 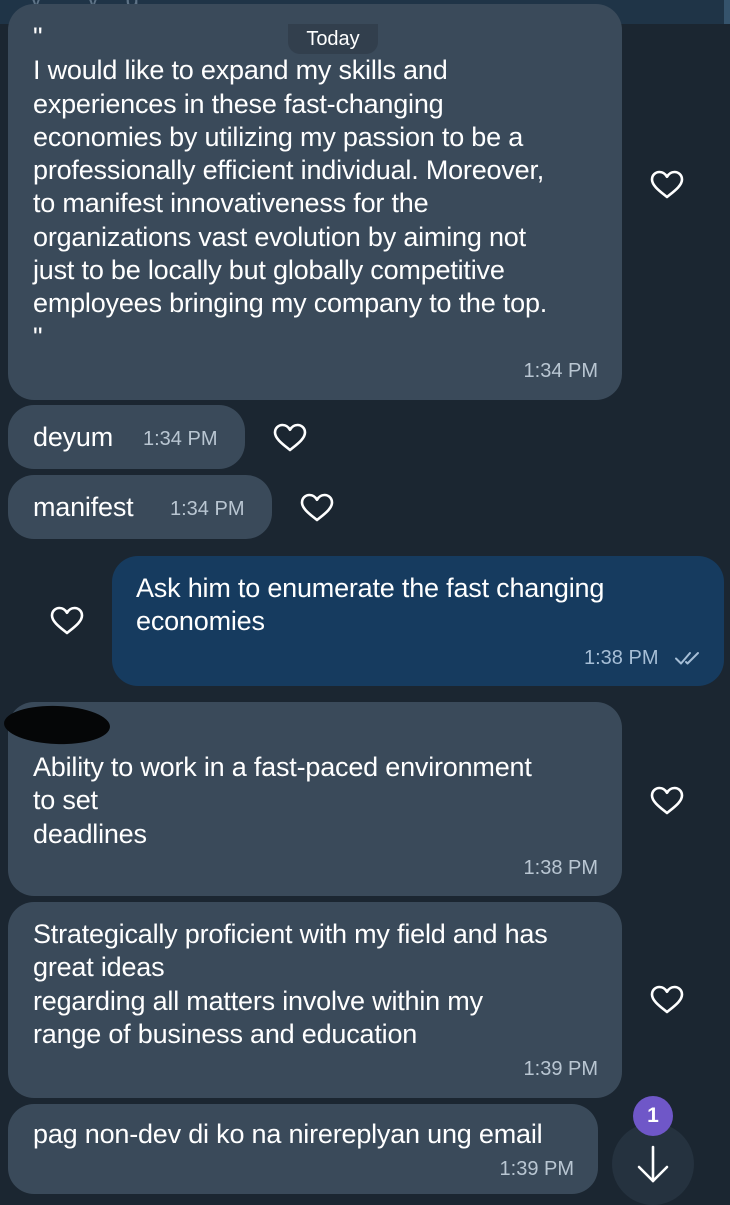 I want to click on date-separator: Today, so click(x=333, y=39).